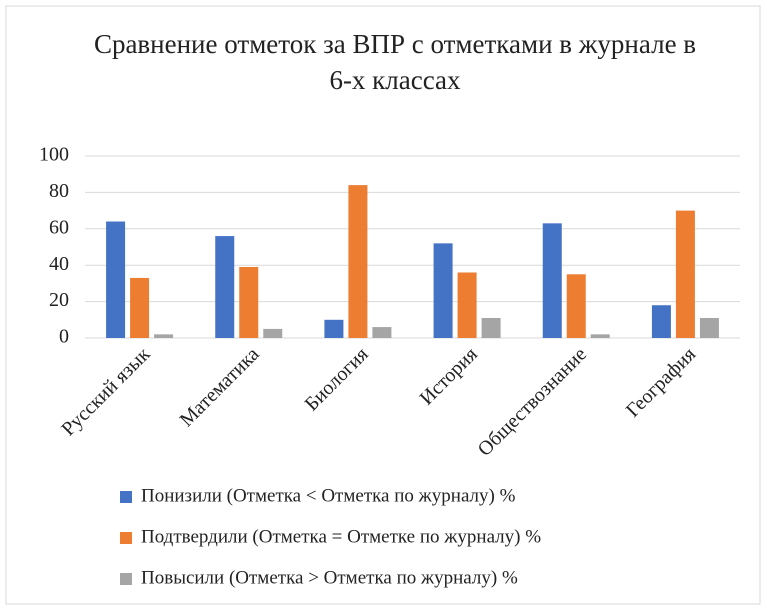  Describe the element at coordinates (54, 155) in the screenshot. I see `y-tick-label: 100` at that location.